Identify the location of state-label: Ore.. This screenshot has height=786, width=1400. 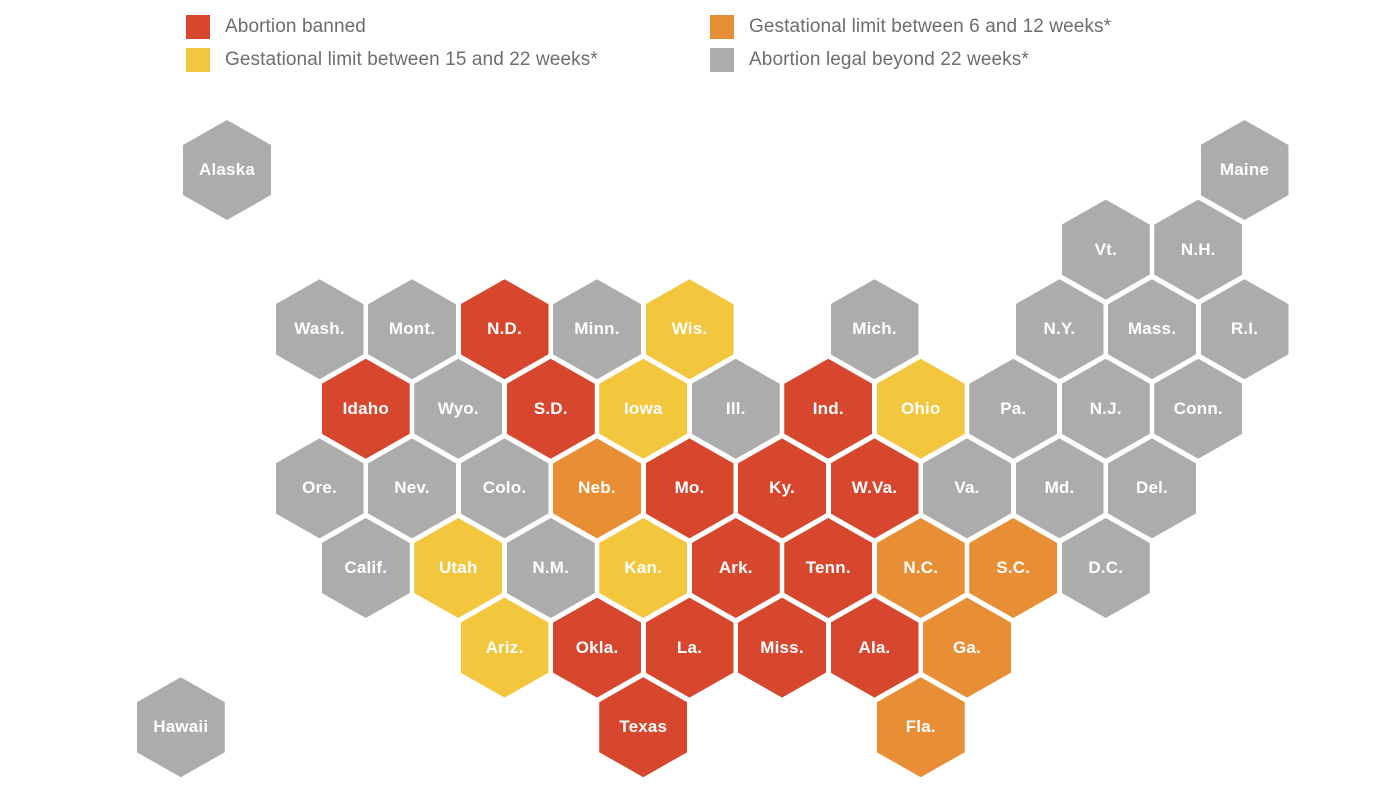
(319, 488).